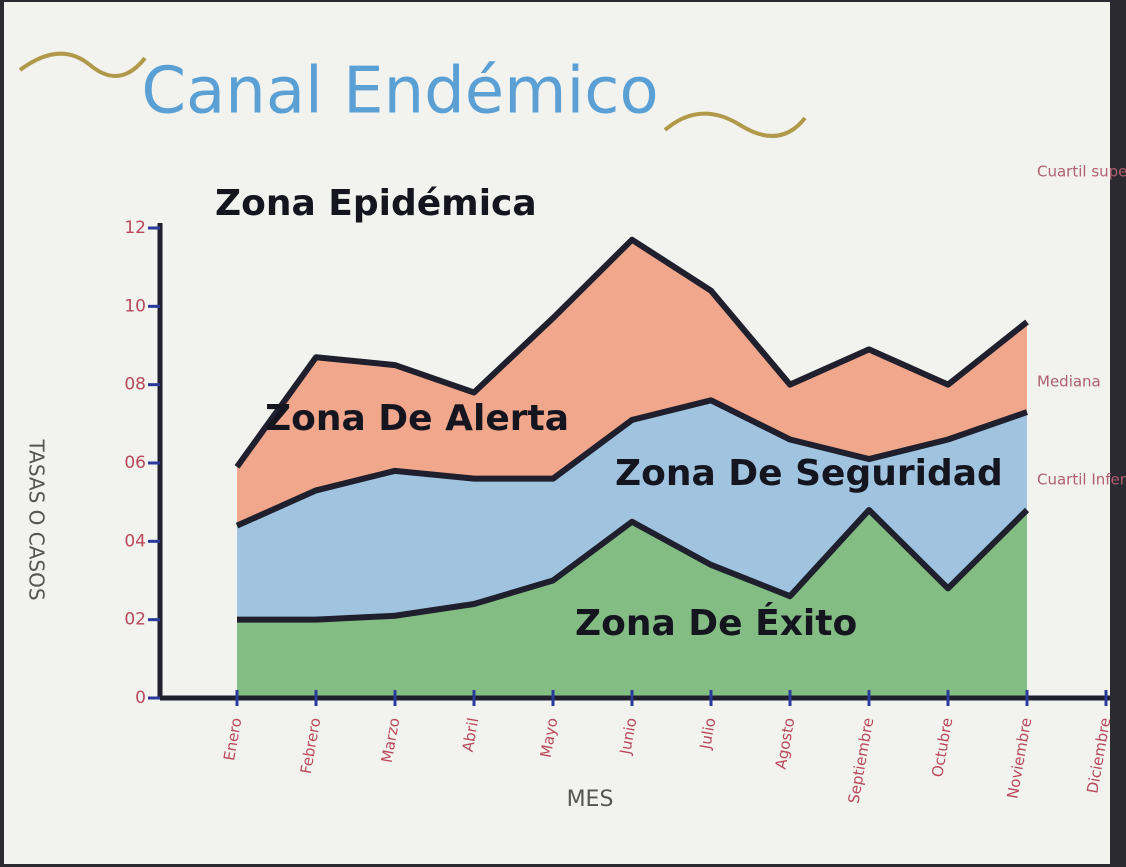  Describe the element at coordinates (471, 734) in the screenshot. I see `x-tick-label: Abril` at that location.